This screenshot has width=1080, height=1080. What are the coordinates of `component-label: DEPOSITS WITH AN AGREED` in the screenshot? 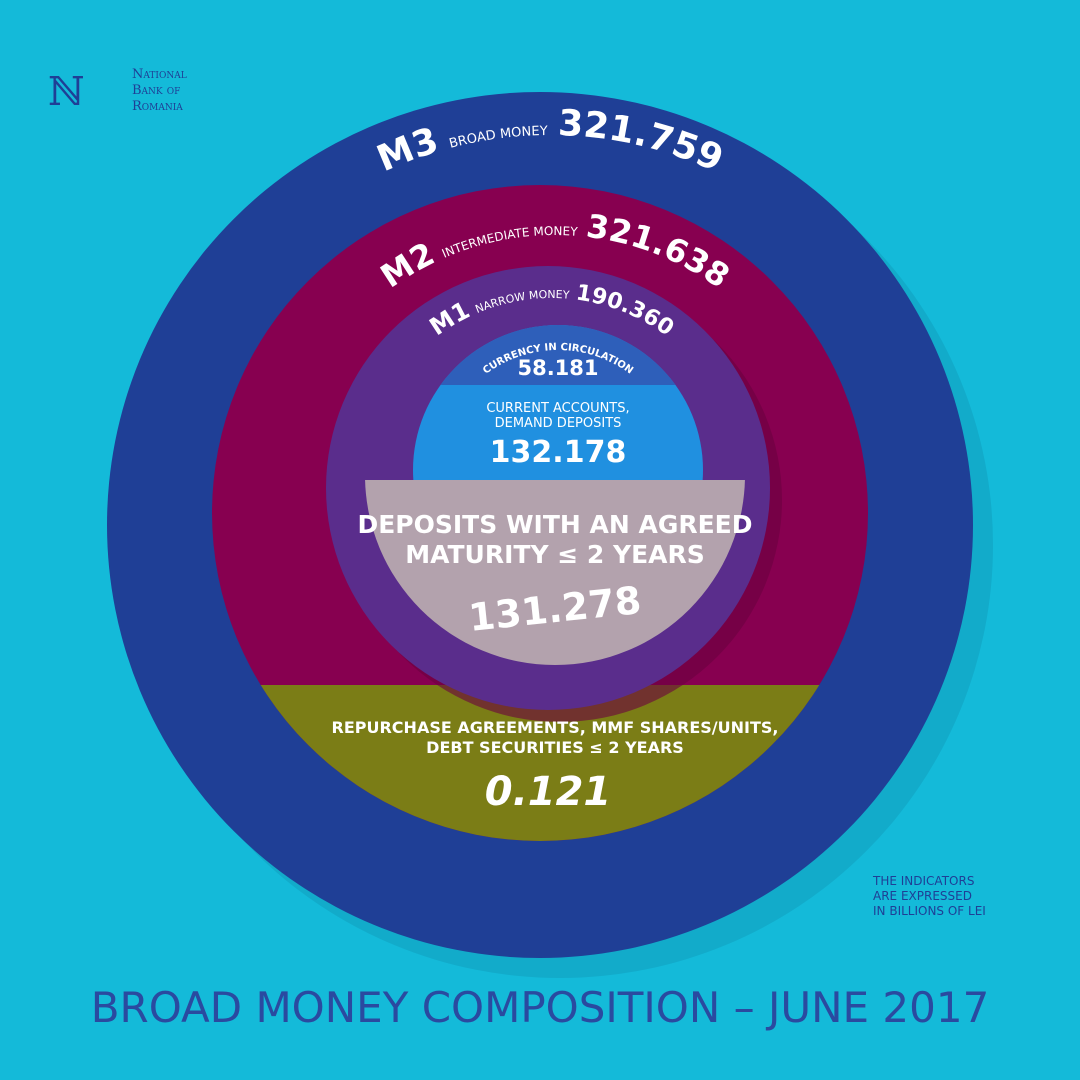 It's located at (554, 524).